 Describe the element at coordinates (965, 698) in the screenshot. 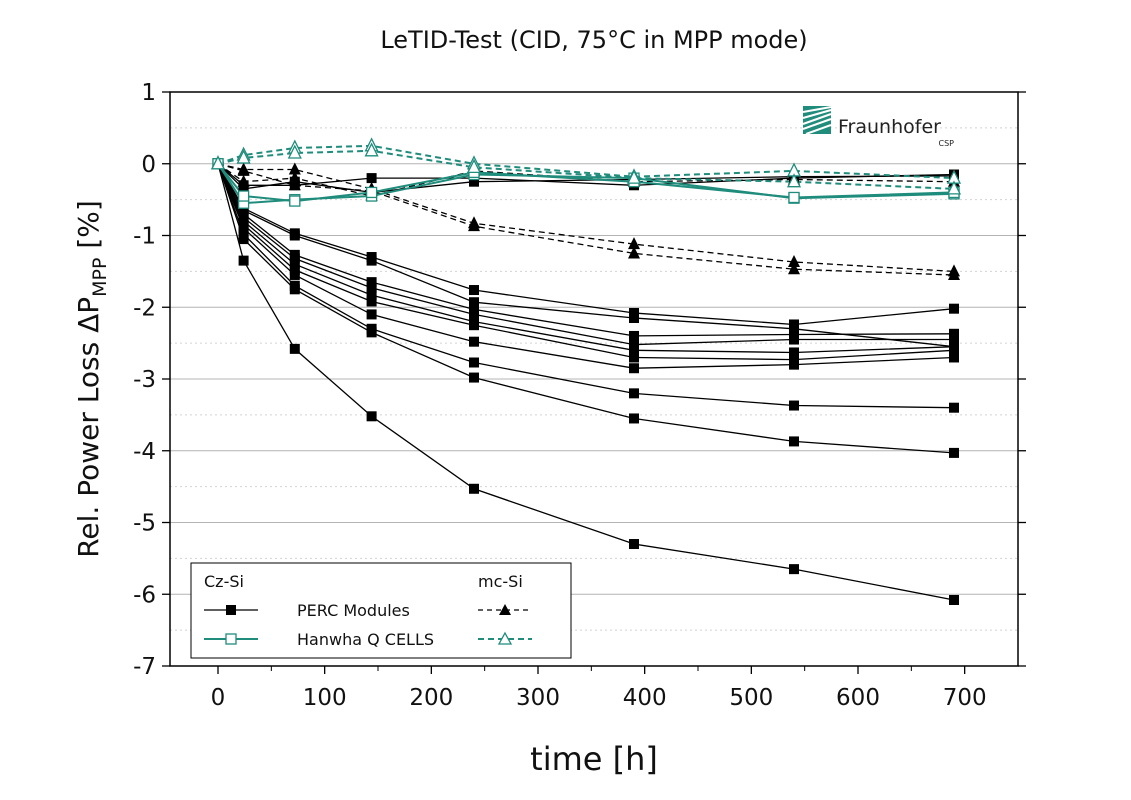

I see `x-tick-label: 700` at that location.